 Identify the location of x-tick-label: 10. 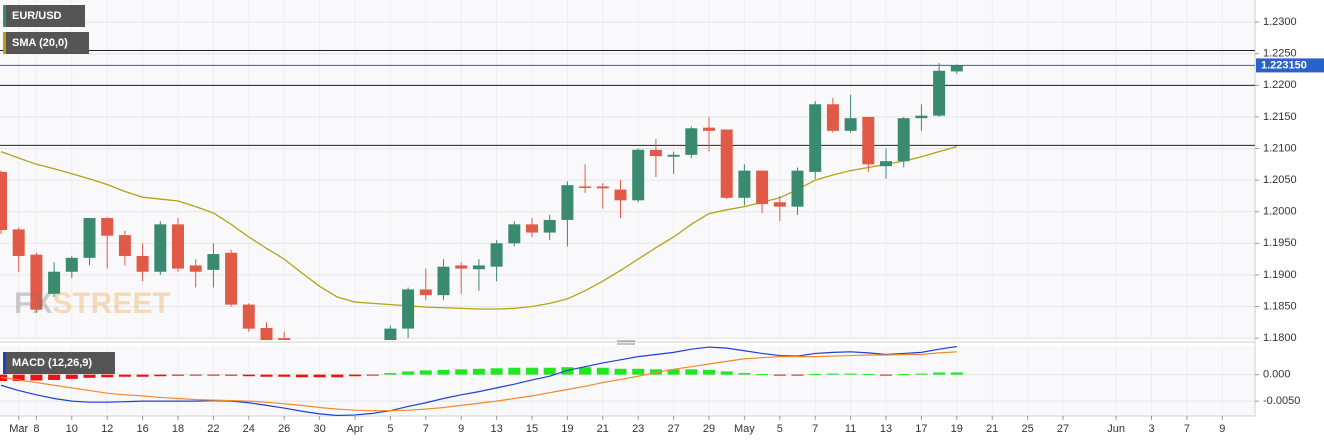
(72, 429).